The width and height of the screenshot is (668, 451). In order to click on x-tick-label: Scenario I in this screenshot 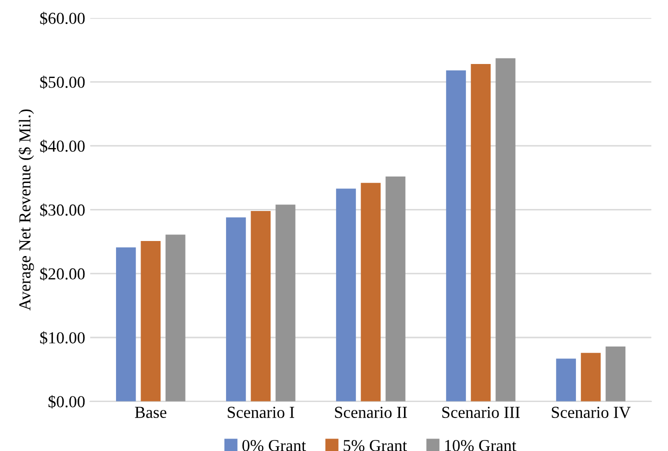, I will do `click(261, 412)`.